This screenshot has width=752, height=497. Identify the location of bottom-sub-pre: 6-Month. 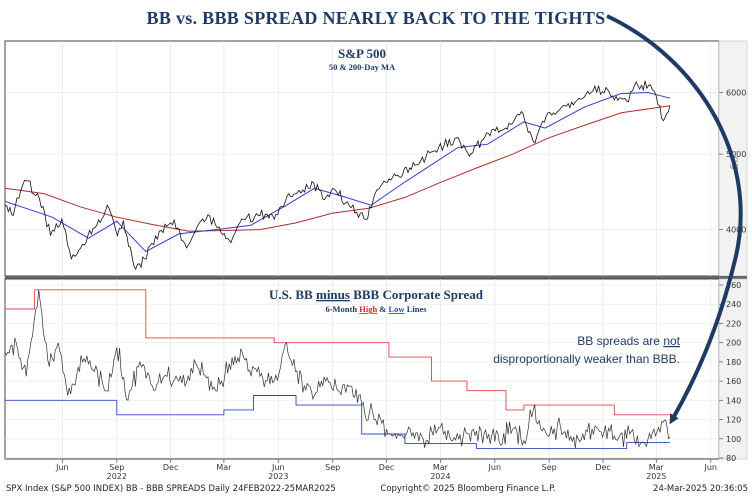
(342, 309).